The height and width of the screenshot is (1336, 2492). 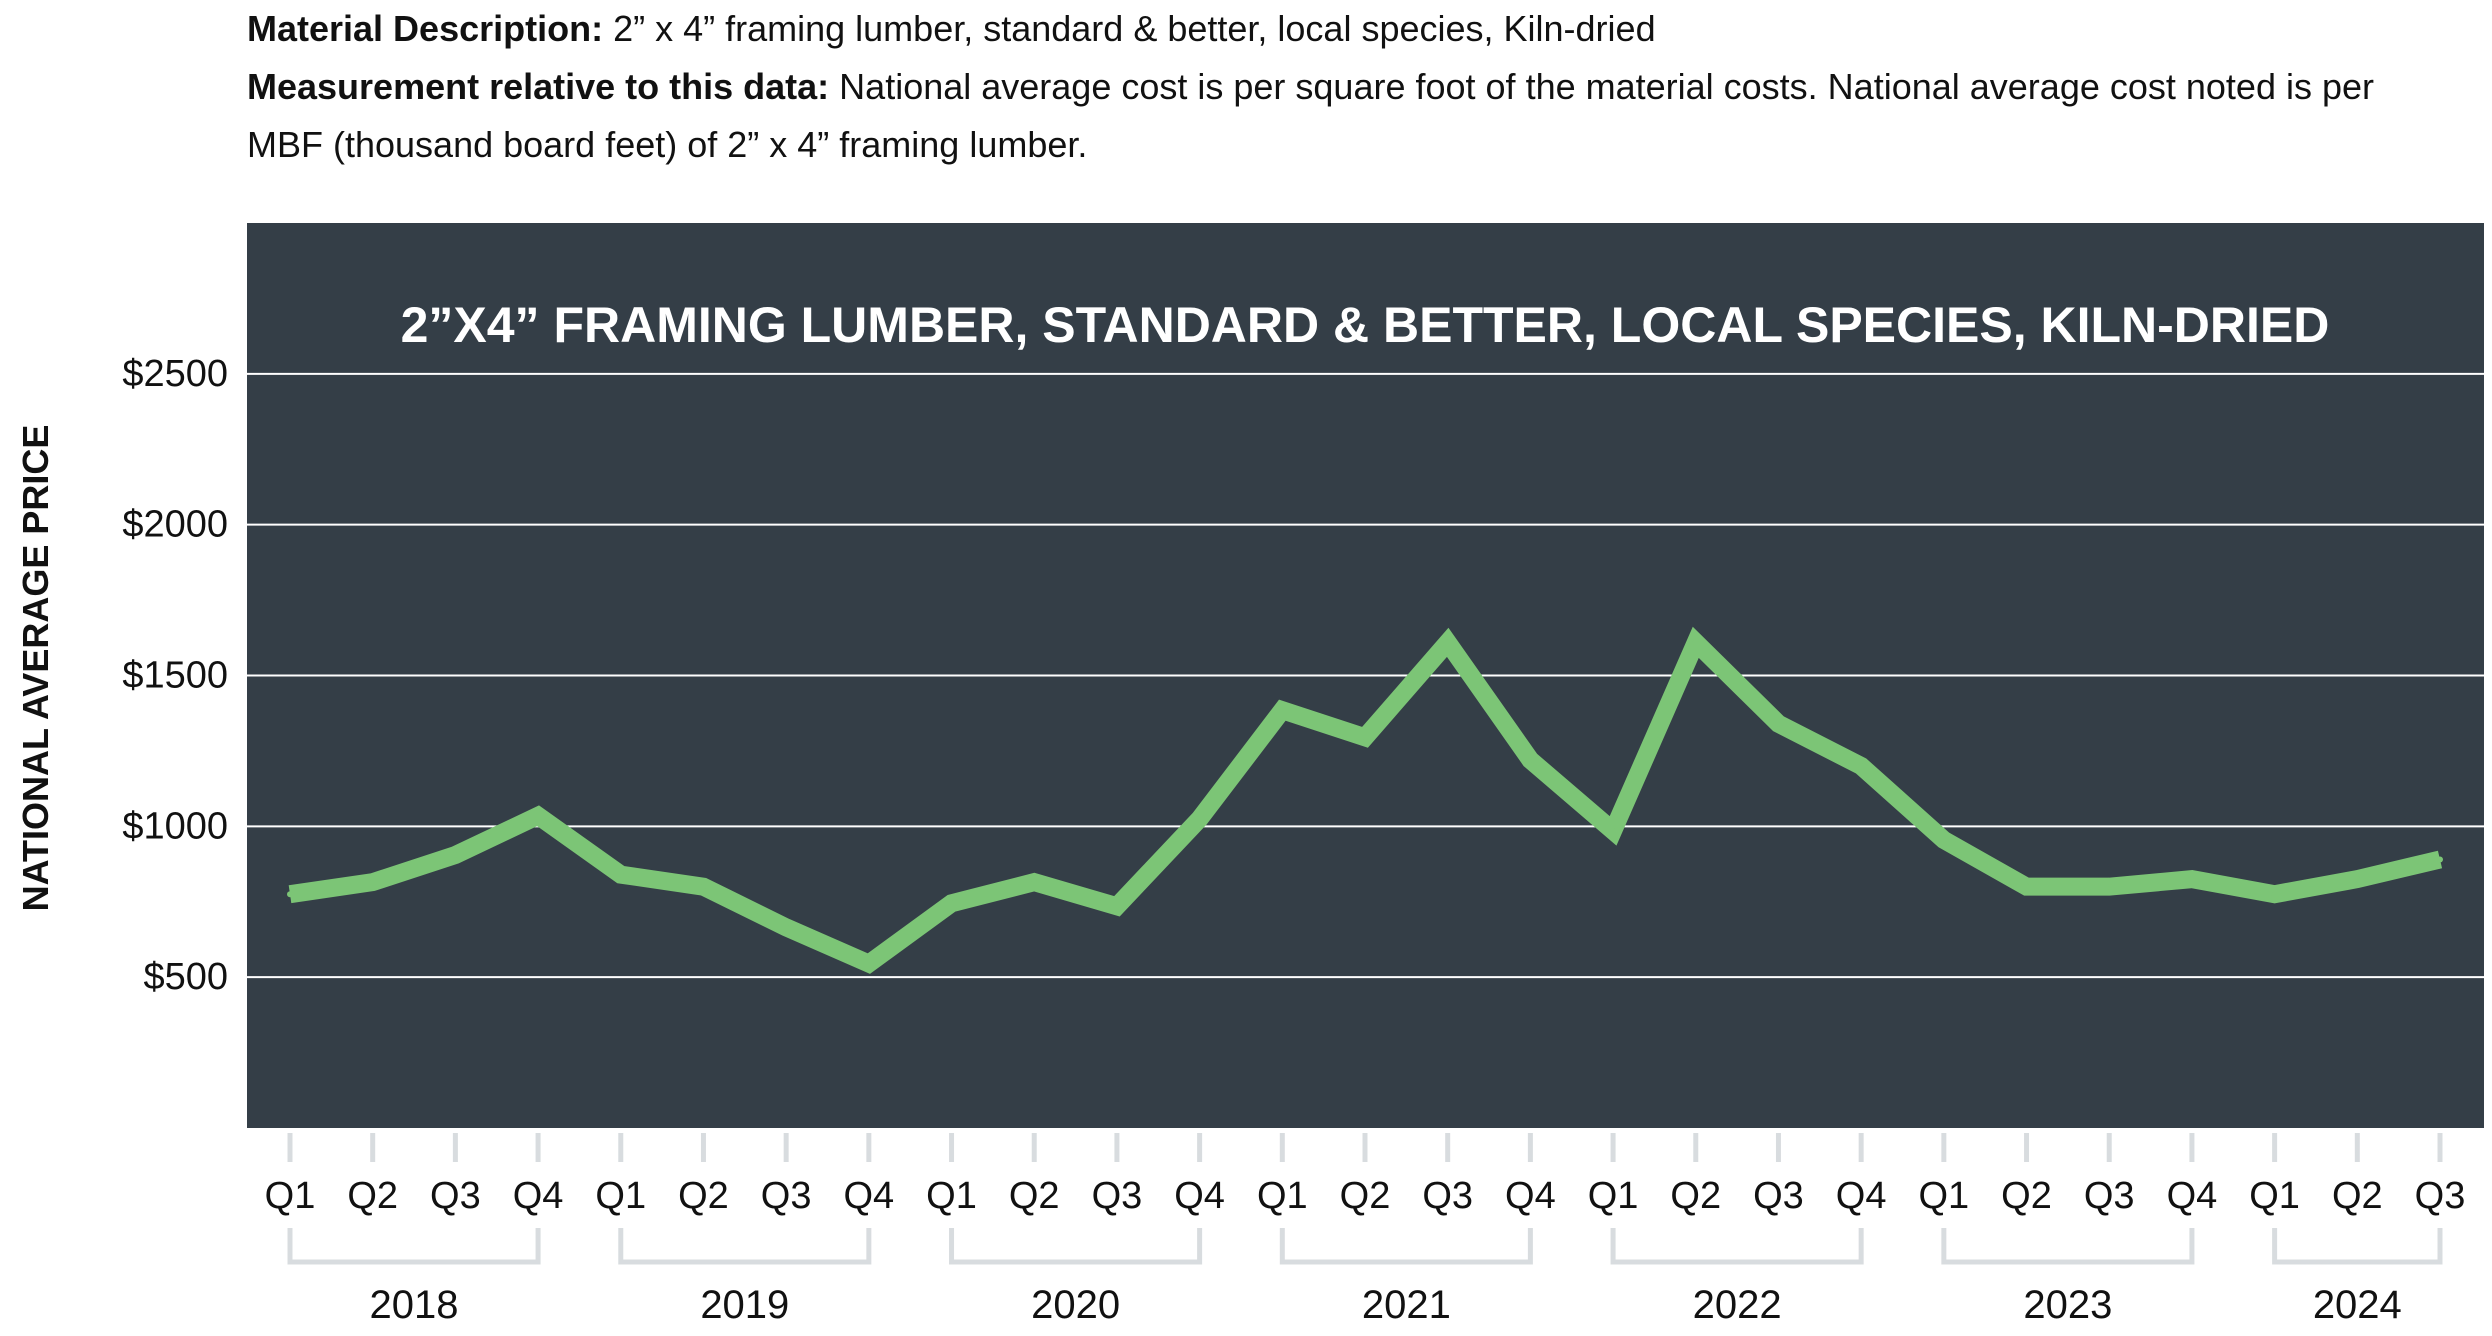 What do you see at coordinates (425, 28) in the screenshot?
I see `material-description-label: Material Description:` at bounding box center [425, 28].